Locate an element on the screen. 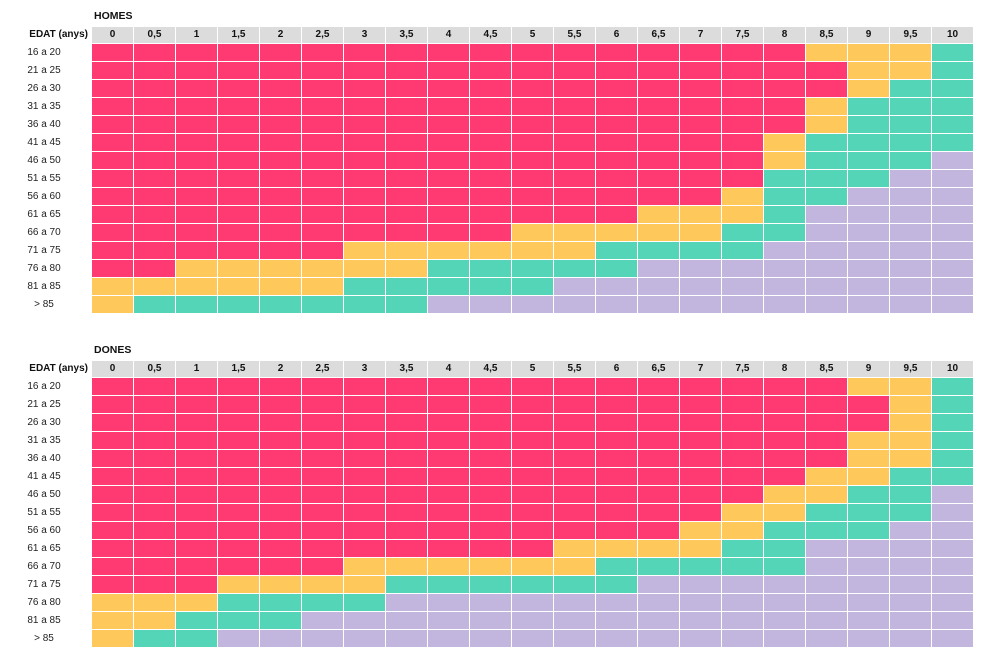 This screenshot has width=987, height=661. column-header: 5 is located at coordinates (533, 369).